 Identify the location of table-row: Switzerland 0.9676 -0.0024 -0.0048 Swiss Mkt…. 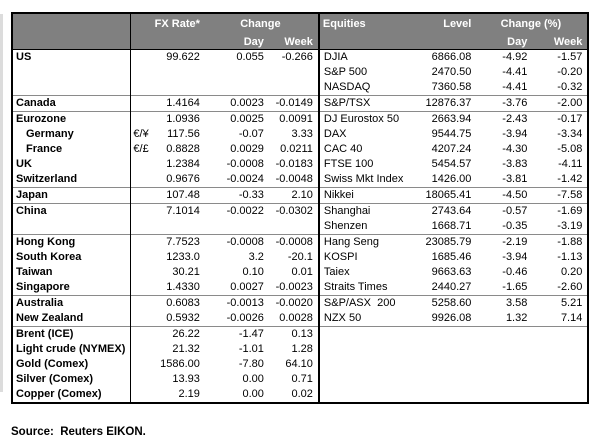
(300, 180).